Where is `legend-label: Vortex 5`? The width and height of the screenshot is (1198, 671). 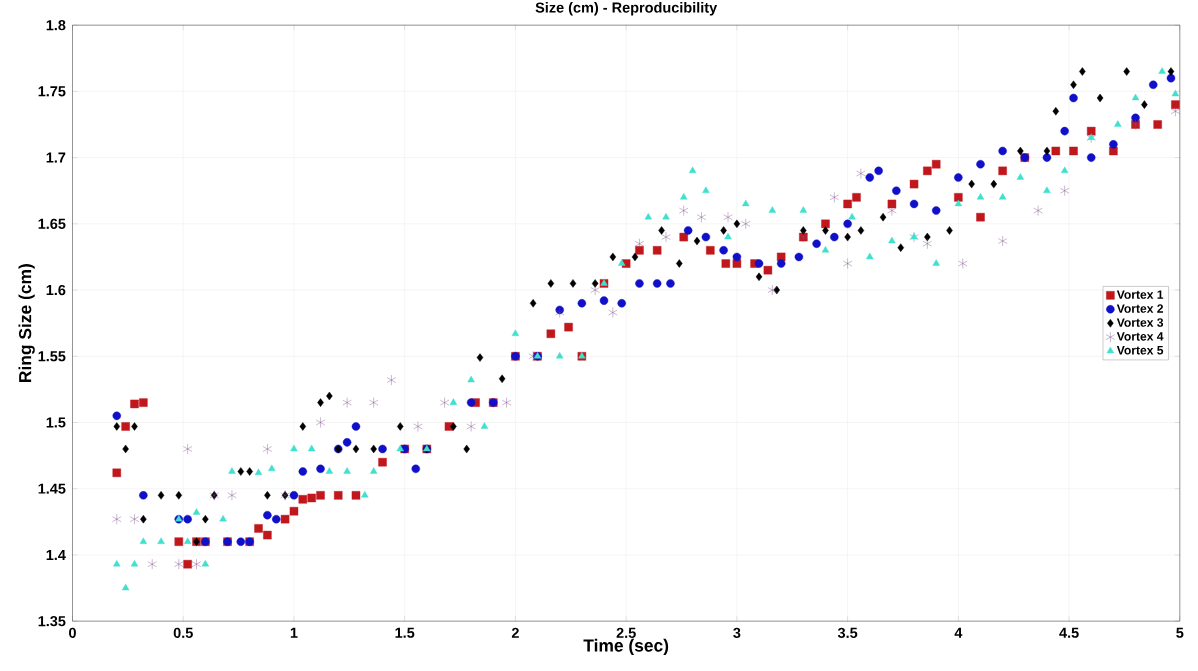 legend-label: Vortex 5 is located at coordinates (1140, 350).